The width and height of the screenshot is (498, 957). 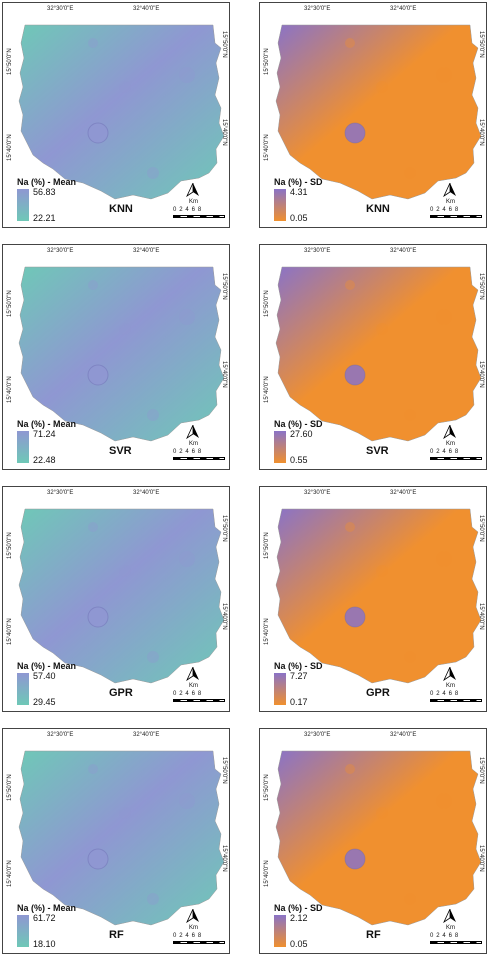 I want to click on legend-max-value: 2.12, so click(x=299, y=918).